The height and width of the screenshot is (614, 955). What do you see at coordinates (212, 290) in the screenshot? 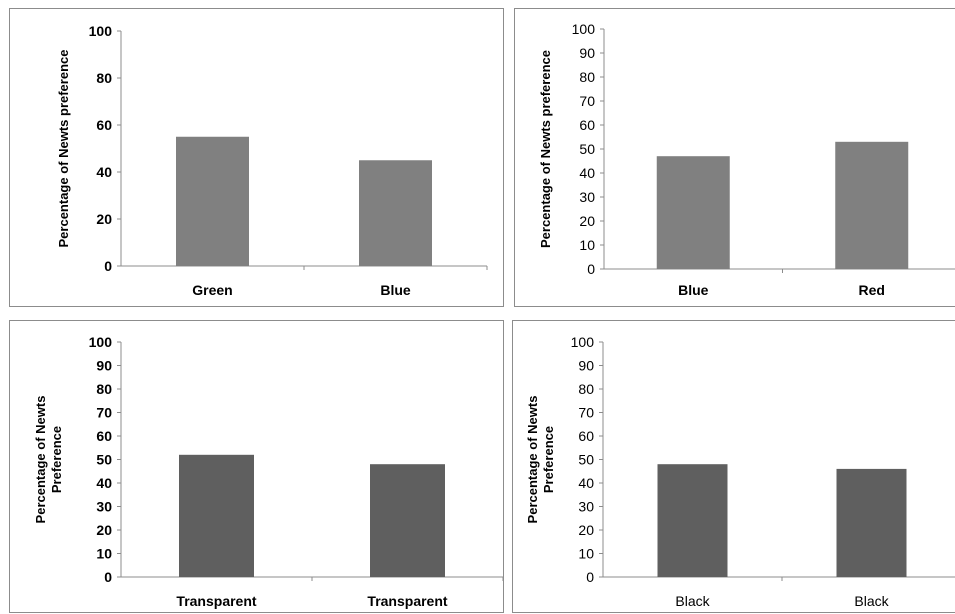
I see `x-category-label: Green` at bounding box center [212, 290].